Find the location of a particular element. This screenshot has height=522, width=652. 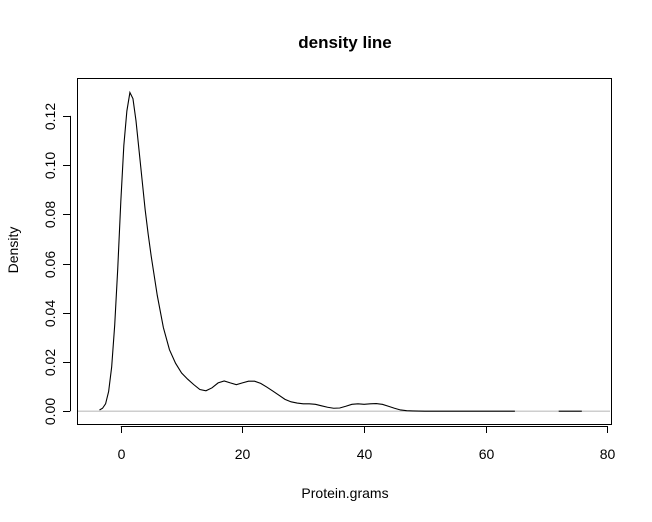

y-axis: 0.00 0.02 0.04 0.06 0.08 0.10 0.12 is located at coordinates (56, 264).